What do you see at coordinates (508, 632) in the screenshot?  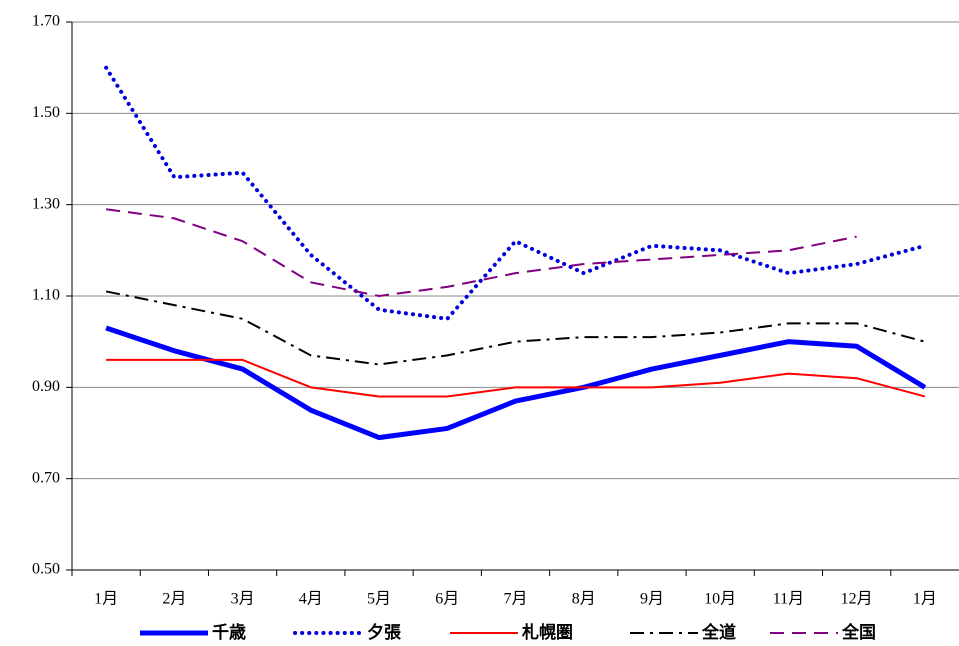 I see `legend: 千歳 夕張 札幌圏 全道 全国` at bounding box center [508, 632].